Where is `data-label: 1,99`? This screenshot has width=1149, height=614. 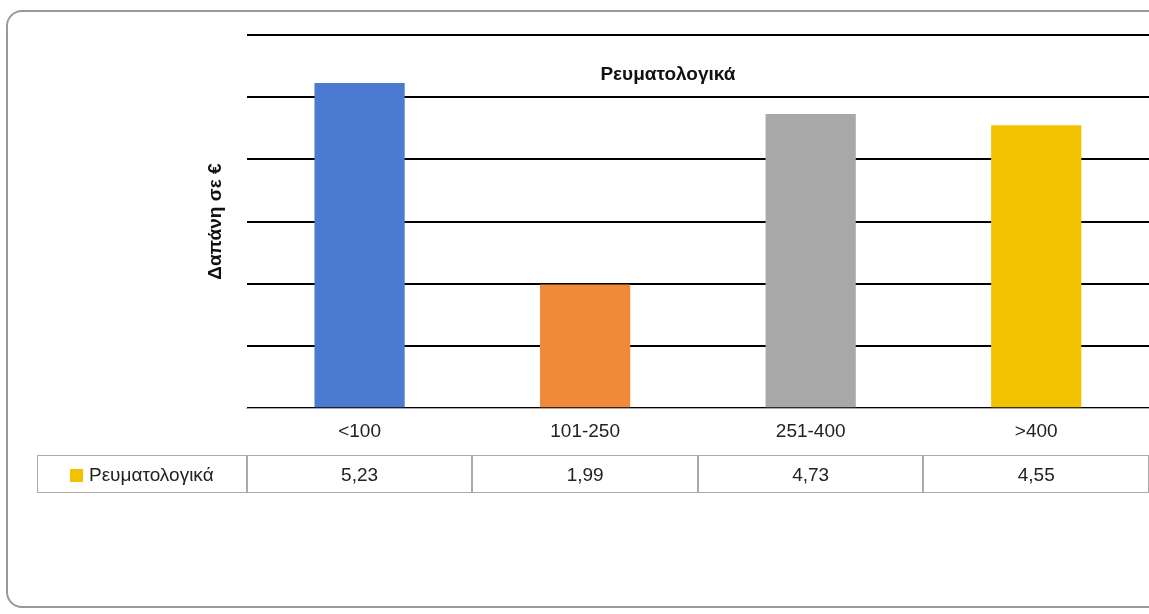
data-label: 1,99 is located at coordinates (585, 474).